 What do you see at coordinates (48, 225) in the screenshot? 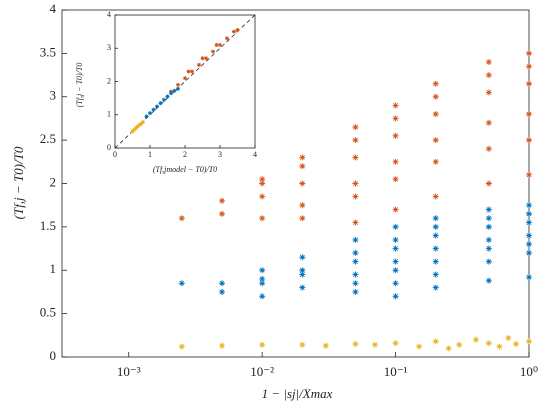
I see `y-tick-label: 1.5` at bounding box center [48, 225].